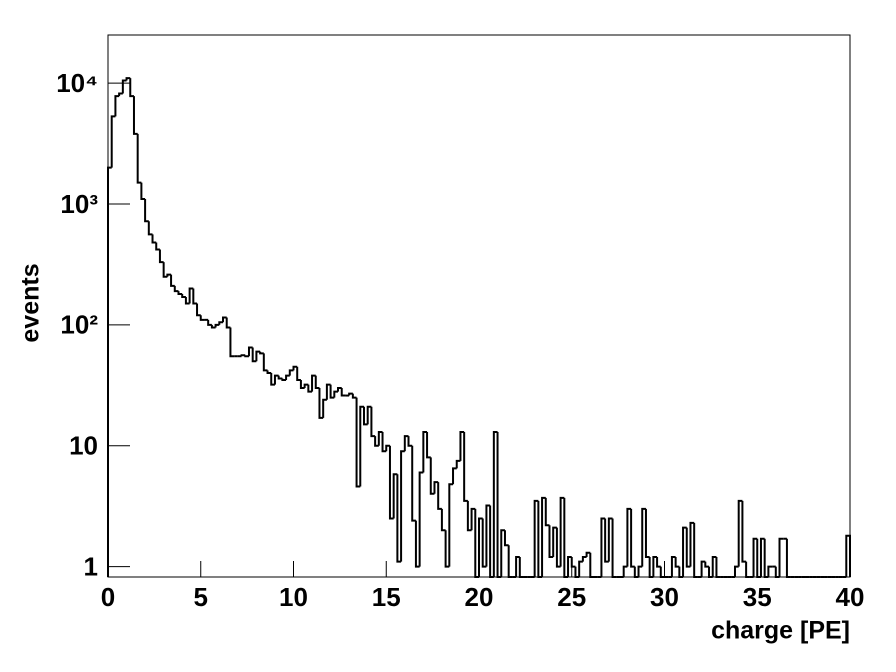 The image size is (896, 672). I want to click on y-tick-label: 10³, so click(79, 204).